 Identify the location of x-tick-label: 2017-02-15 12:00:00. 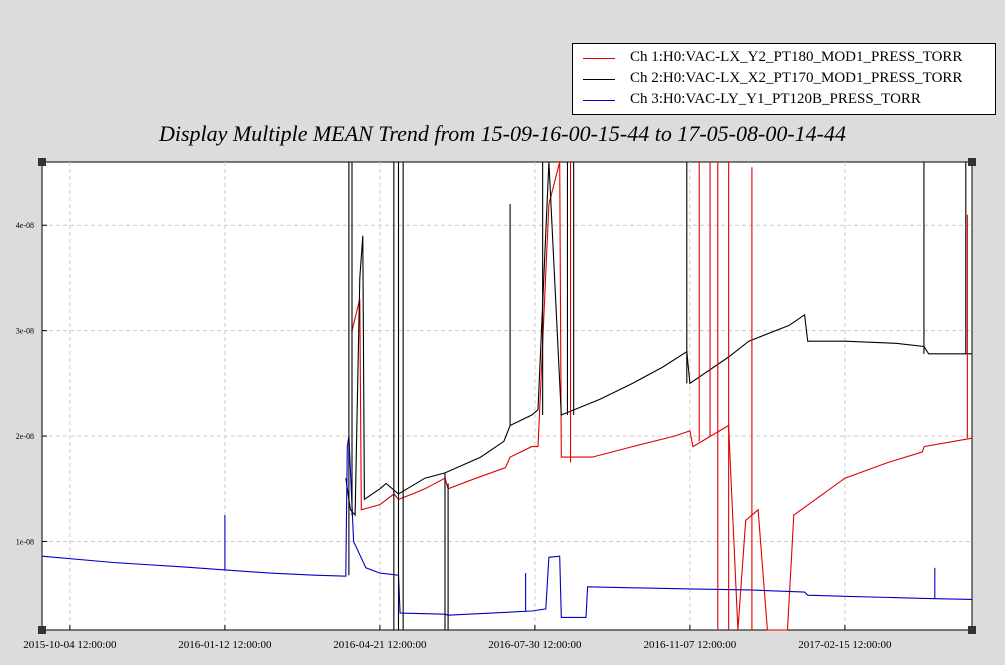
(845, 645).